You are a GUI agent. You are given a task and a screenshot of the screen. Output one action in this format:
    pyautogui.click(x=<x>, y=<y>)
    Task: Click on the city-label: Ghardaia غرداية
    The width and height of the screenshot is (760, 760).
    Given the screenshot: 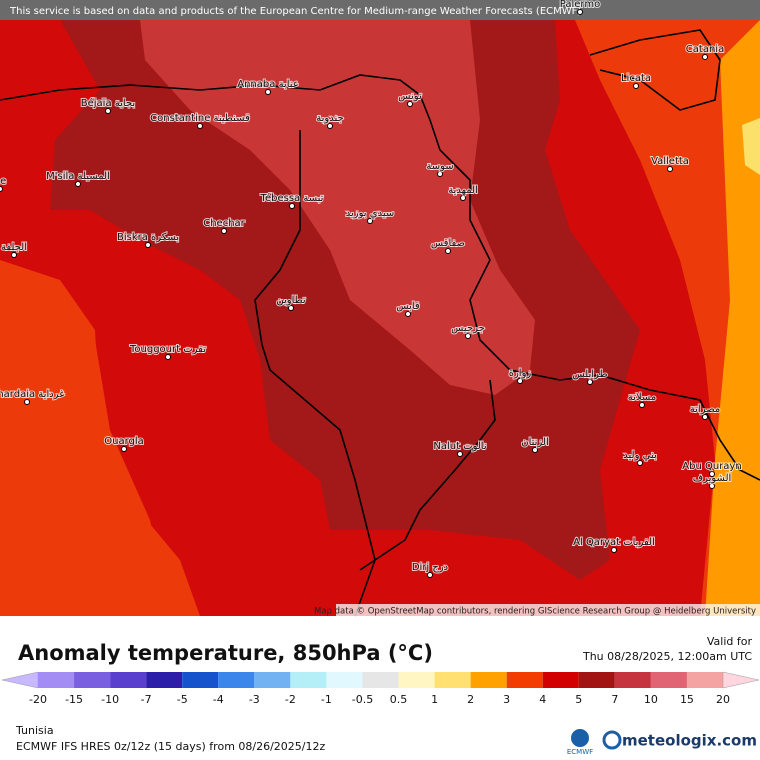 What is the action you would take?
    pyautogui.click(x=32, y=394)
    